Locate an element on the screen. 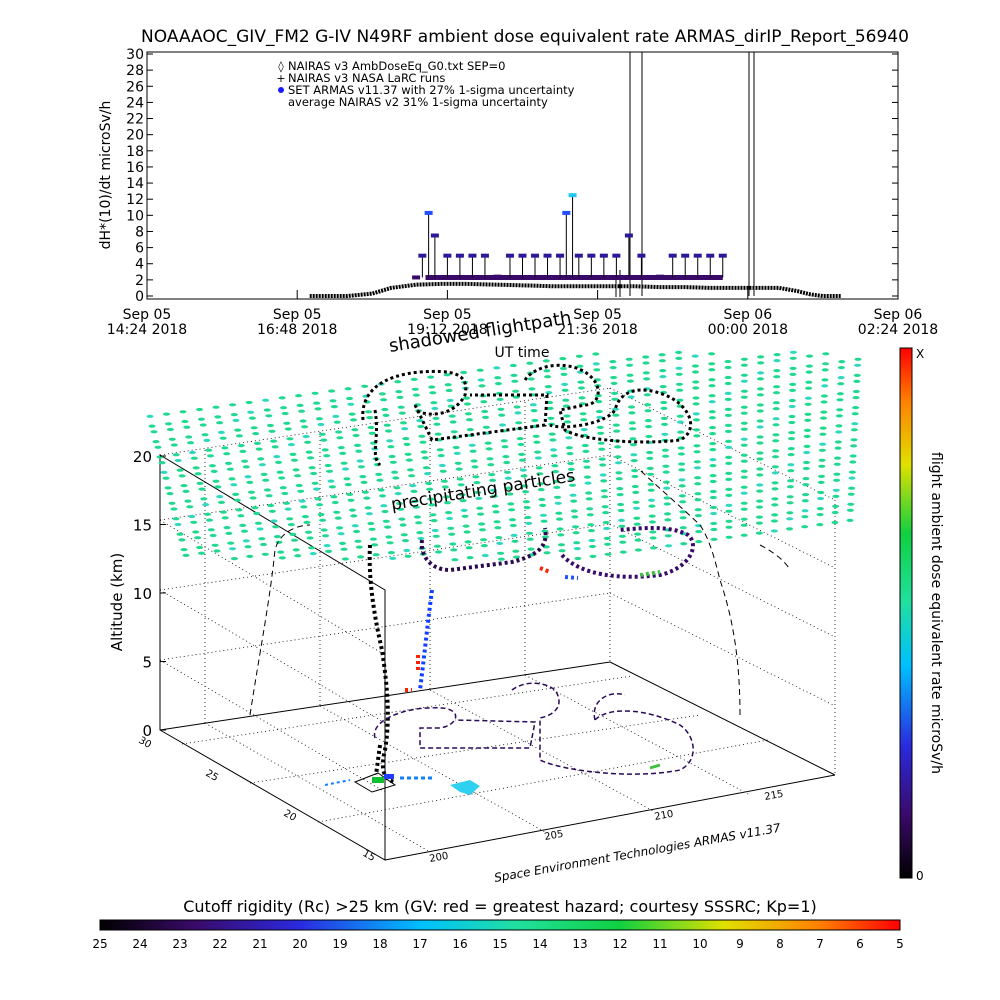  rc-tick-label: 25 is located at coordinates (99, 944).